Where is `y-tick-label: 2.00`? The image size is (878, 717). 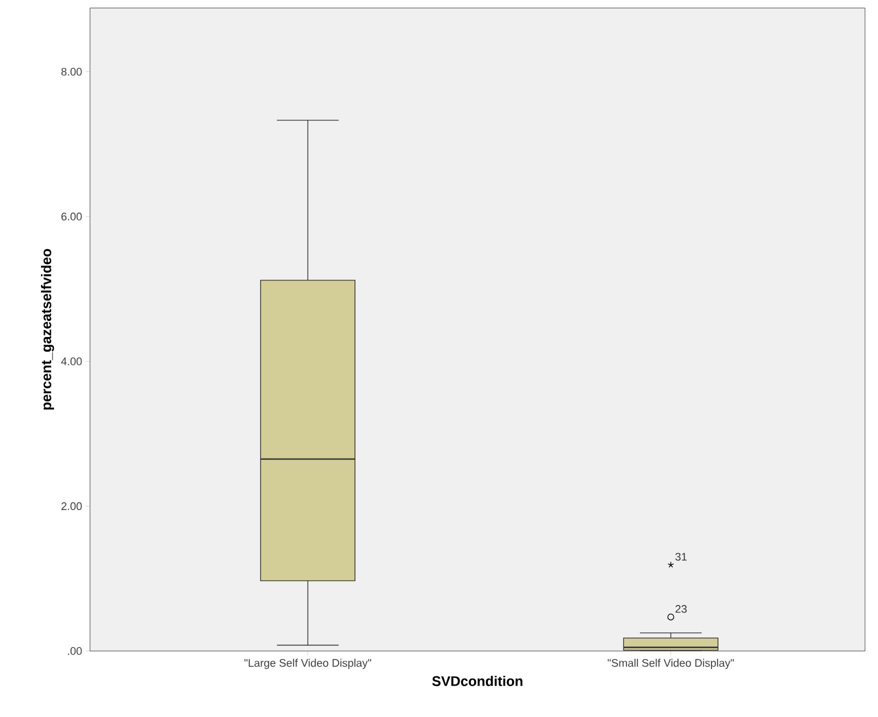
y-tick-label: 2.00 is located at coordinates (71, 506).